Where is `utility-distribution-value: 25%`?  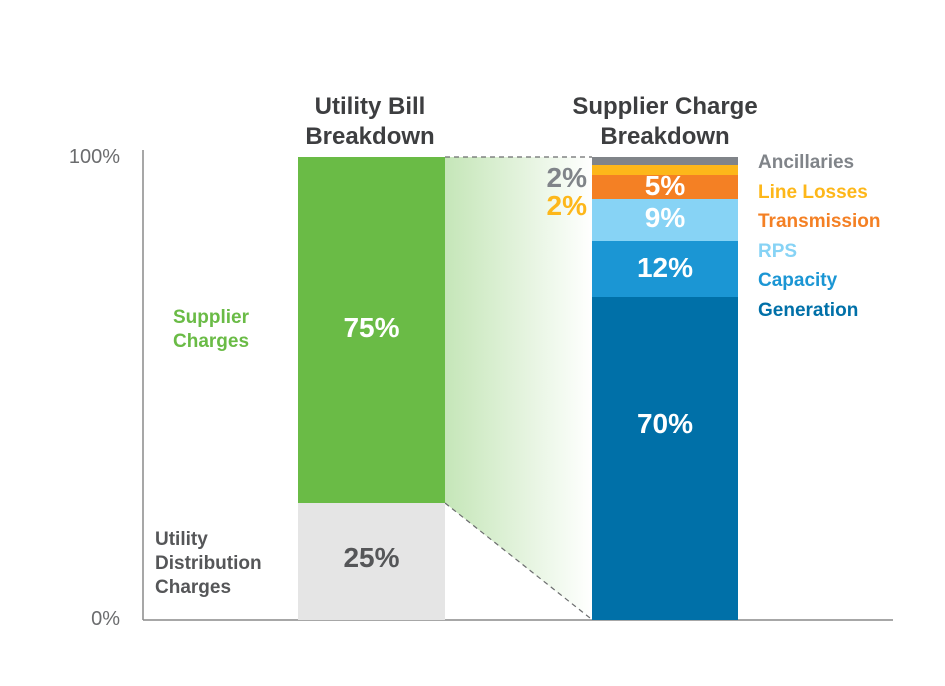 utility-distribution-value: 25% is located at coordinates (371, 557).